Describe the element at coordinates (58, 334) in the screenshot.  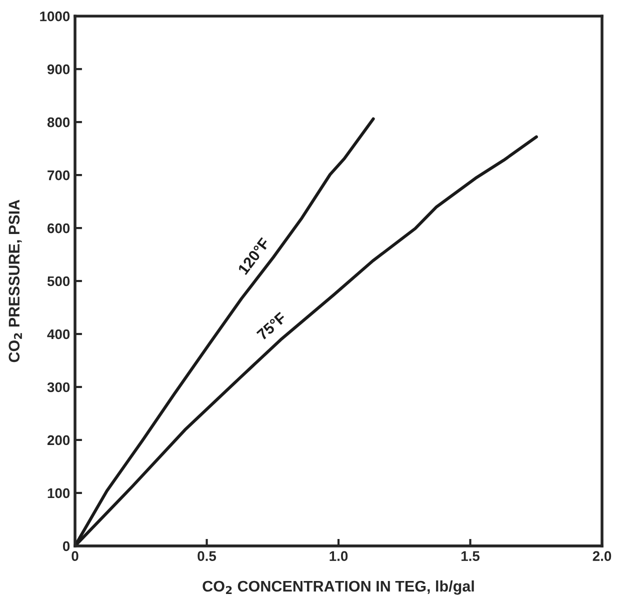
I see `y-tick-label: 400` at that location.